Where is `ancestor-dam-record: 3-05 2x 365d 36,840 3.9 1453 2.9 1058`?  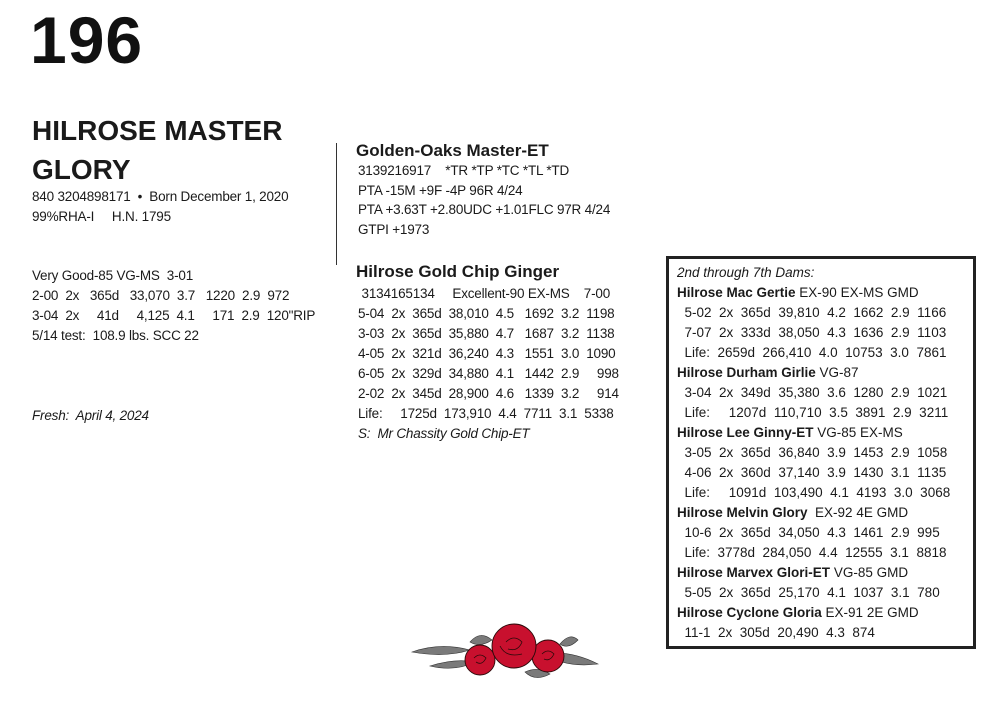
ancestor-dam-record: 3-05 2x 365d 36,840 3.9 1453 2.9 1058 is located at coordinates (812, 452).